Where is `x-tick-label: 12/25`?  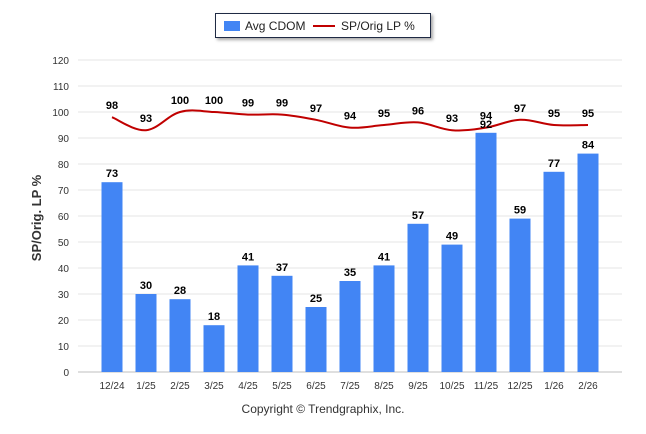
x-tick-label: 12/25 is located at coordinates (519, 386).